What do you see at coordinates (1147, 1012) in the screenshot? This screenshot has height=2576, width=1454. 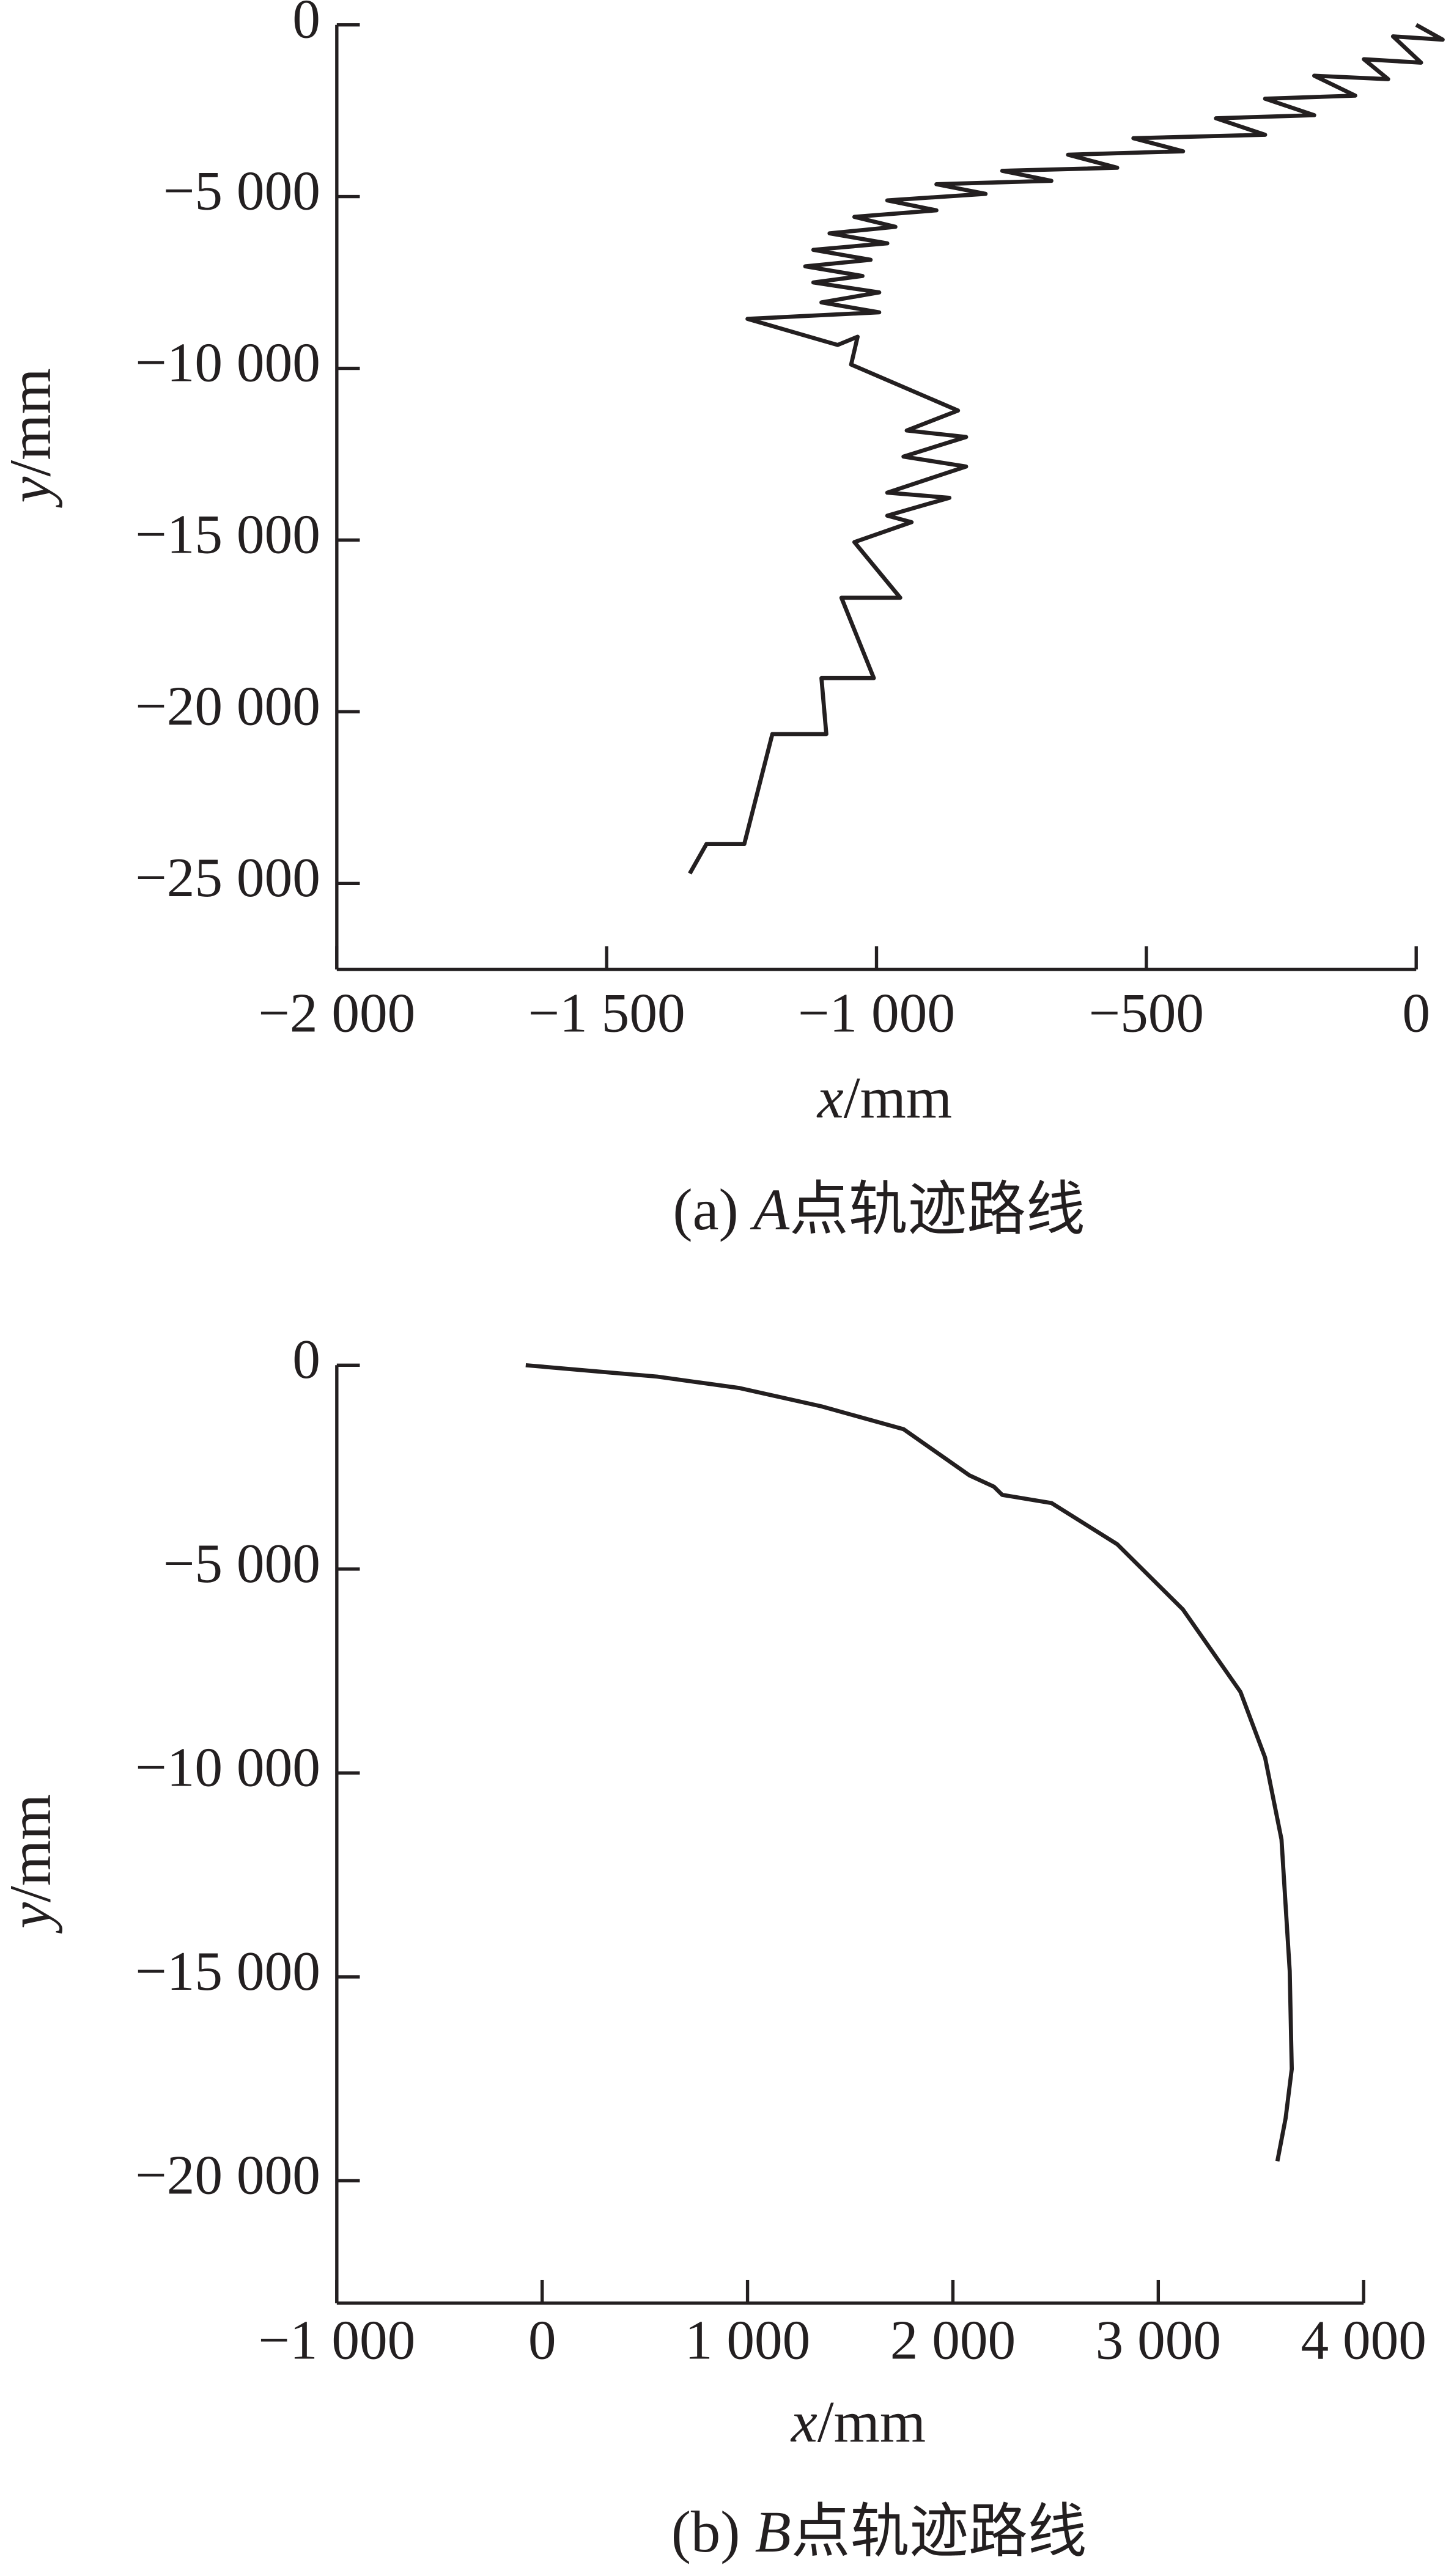 I see `x-tick-label: −500` at bounding box center [1147, 1012].